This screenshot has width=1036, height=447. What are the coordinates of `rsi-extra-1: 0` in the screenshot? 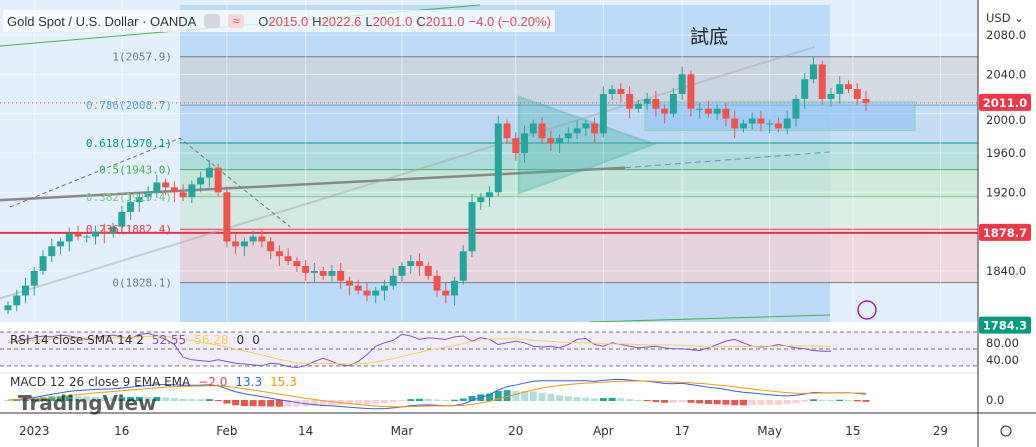 It's located at (240, 340).